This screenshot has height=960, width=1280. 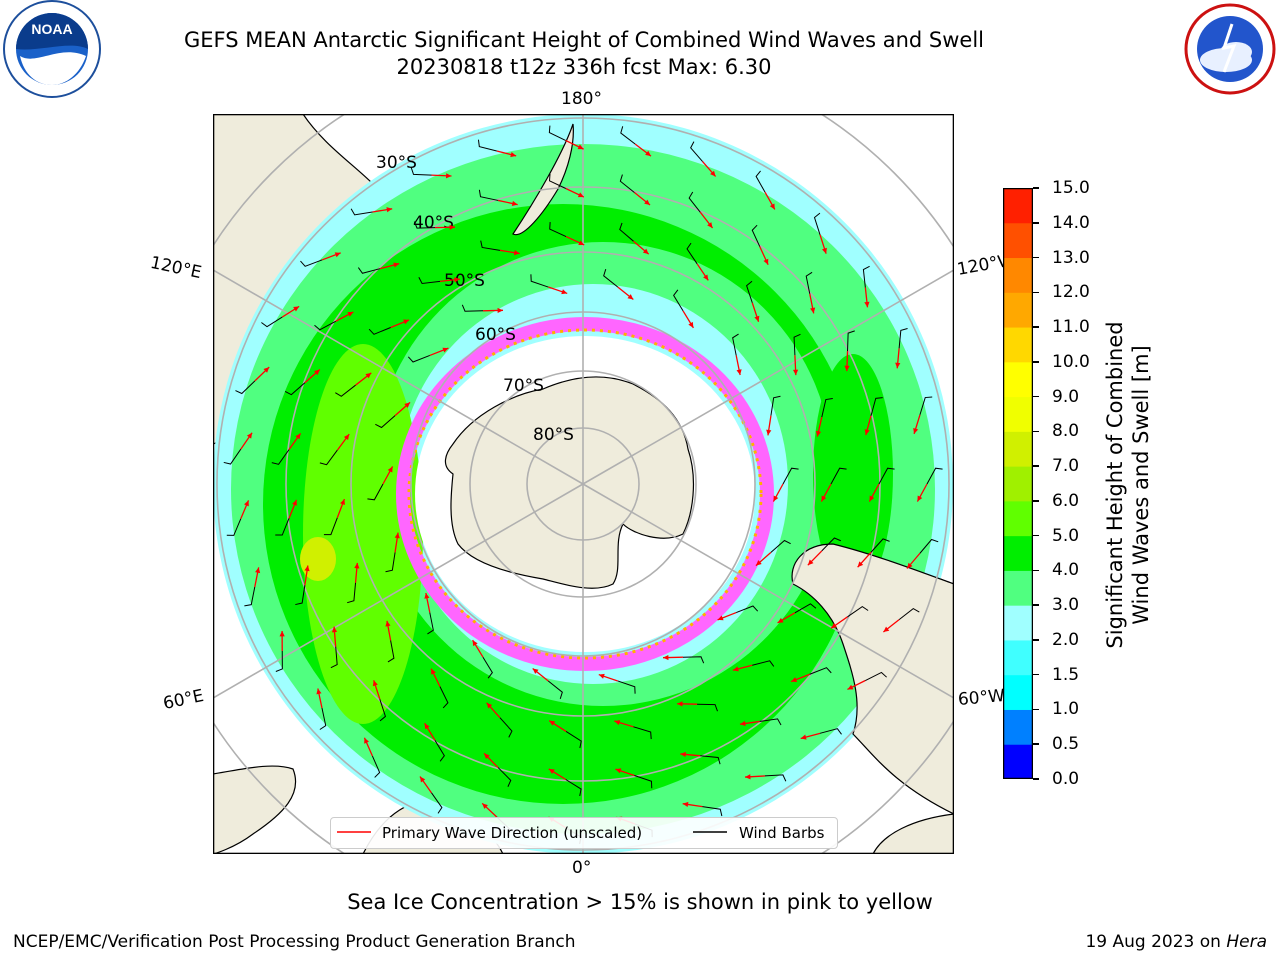 What do you see at coordinates (1066, 431) in the screenshot?
I see `colorbar-tick-label: 8.0` at bounding box center [1066, 431].